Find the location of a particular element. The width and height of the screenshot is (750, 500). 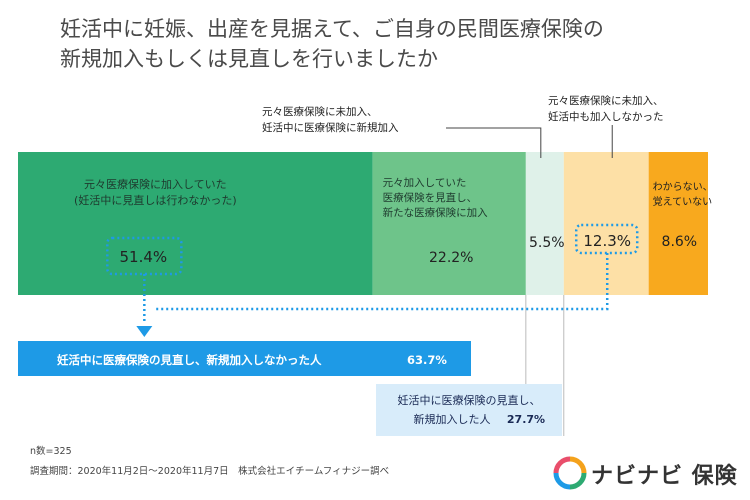

bar-4-callout-line-1: 元々医療保険に未加入、 is located at coordinates (606, 100).